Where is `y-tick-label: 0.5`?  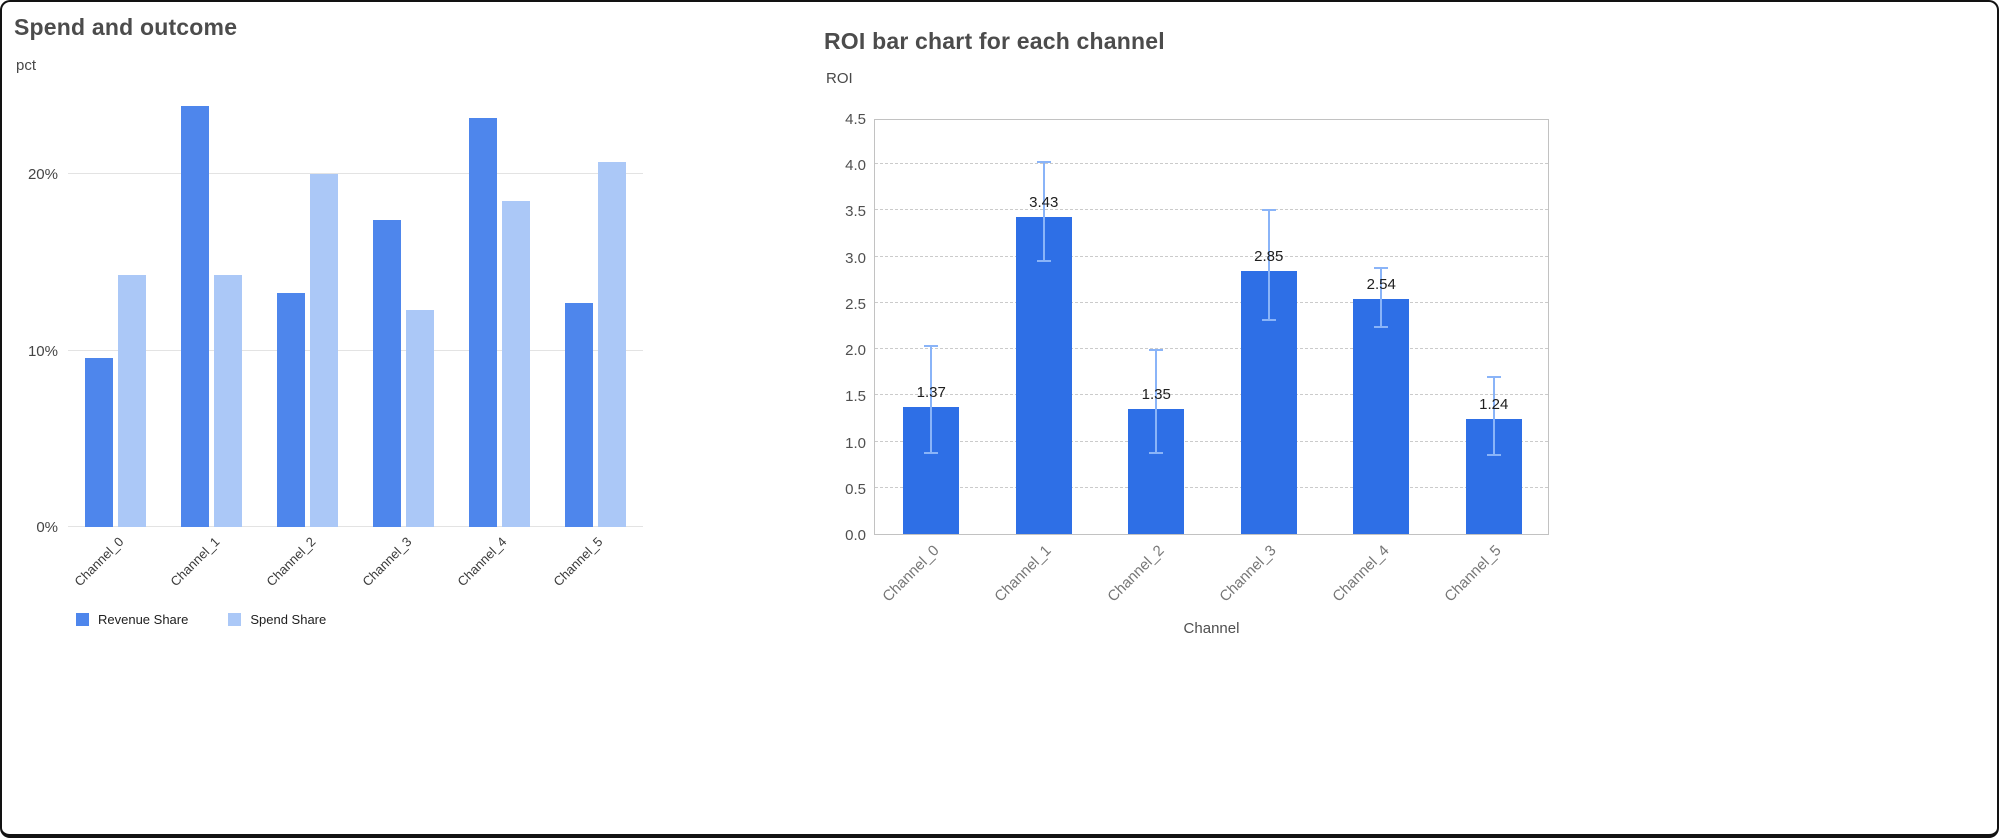
y-tick-label: 0.5 is located at coordinates (855, 489).